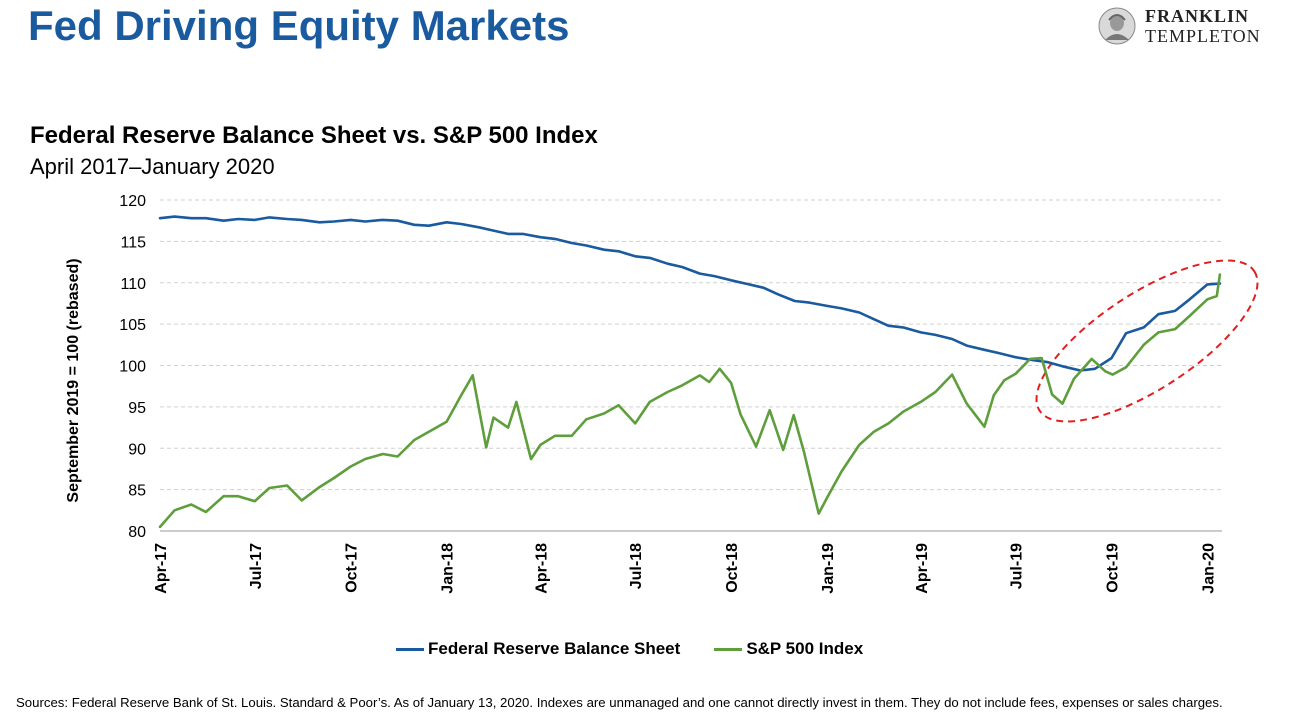  Describe the element at coordinates (132, 325) in the screenshot. I see `y-tick-label: 105` at that location.